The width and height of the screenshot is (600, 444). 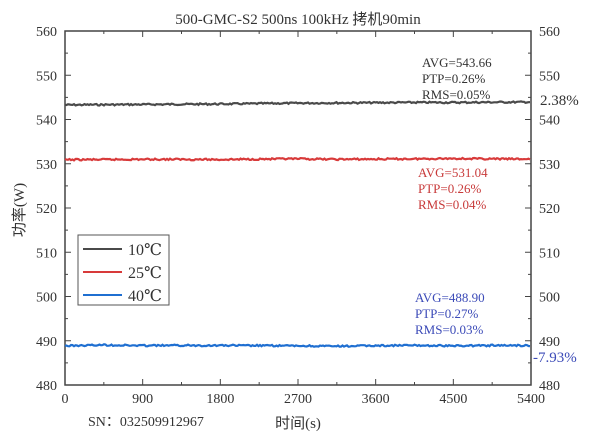 I want to click on chart-title: 500-GMC-S2 500ns 100kHz 拷机90min, so click(x=298, y=19).